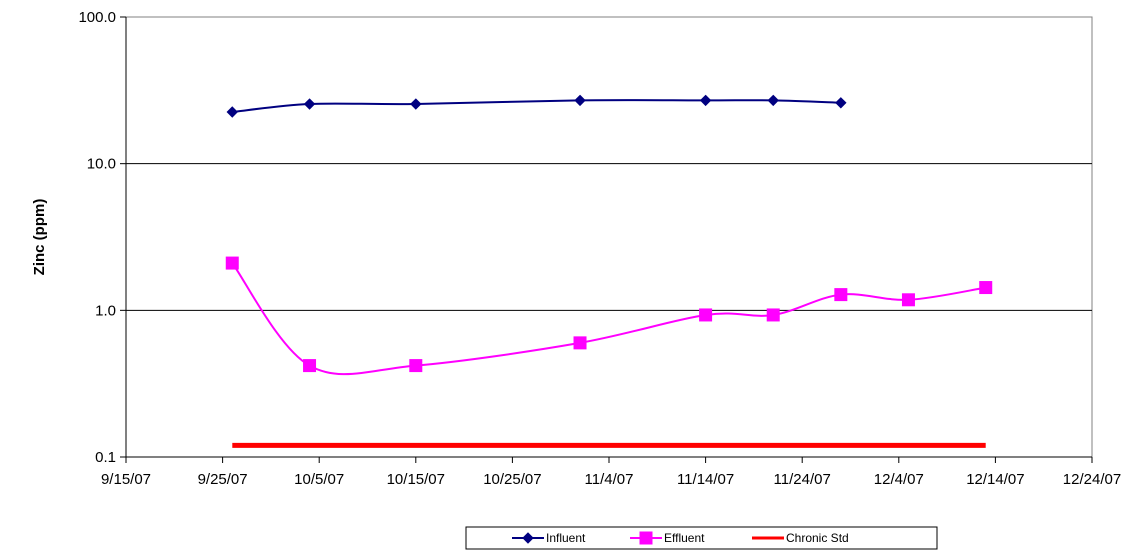 This screenshot has height=552, width=1140. I want to click on legend: Influent Effluent Chronic Std, so click(701, 538).